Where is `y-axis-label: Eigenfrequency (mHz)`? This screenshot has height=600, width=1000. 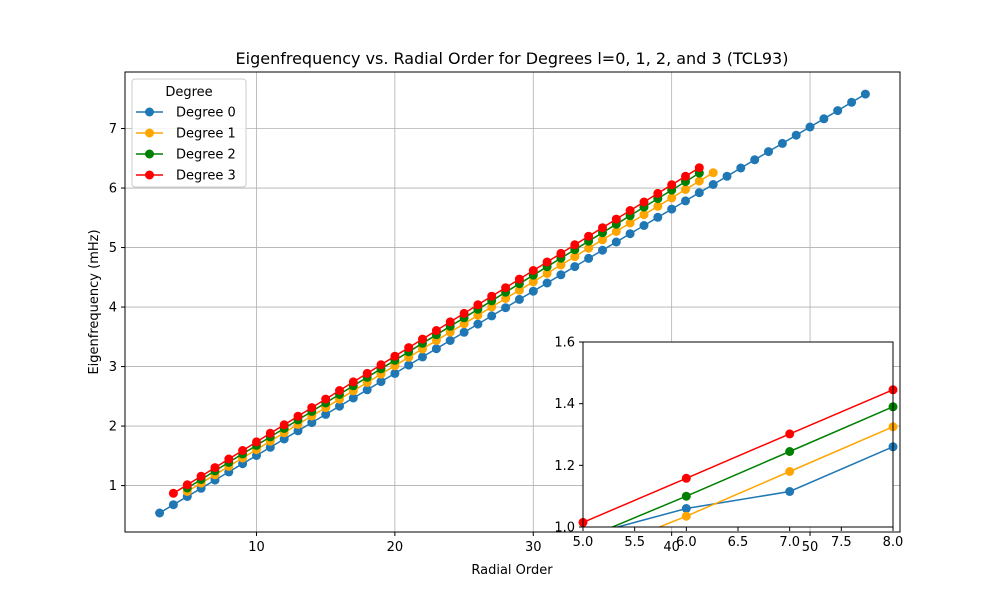 y-axis-label: Eigenfrequency (mHz) is located at coordinates (94, 301).